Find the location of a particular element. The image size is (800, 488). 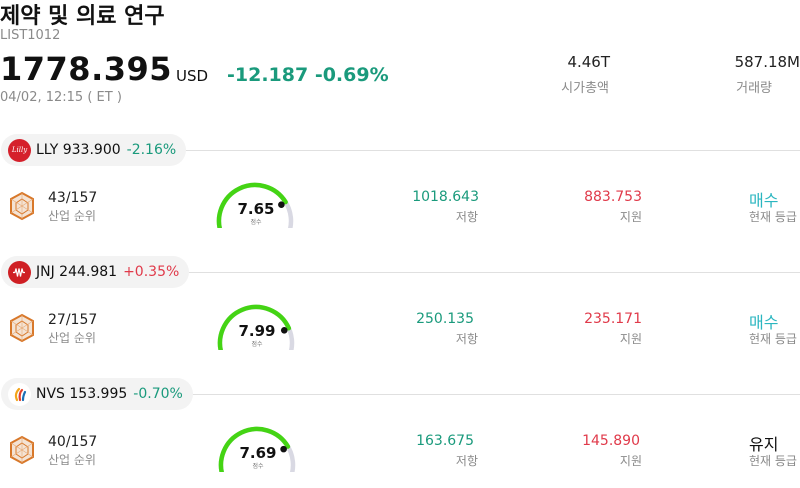

novartis-logo-icon is located at coordinates (19, 394).